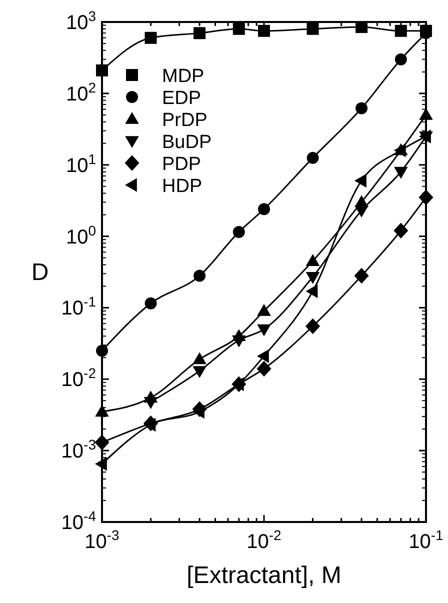 The width and height of the screenshot is (448, 603). Describe the element at coordinates (81, 21) in the screenshot. I see `y-tick-label: 10$^{3}$` at that location.